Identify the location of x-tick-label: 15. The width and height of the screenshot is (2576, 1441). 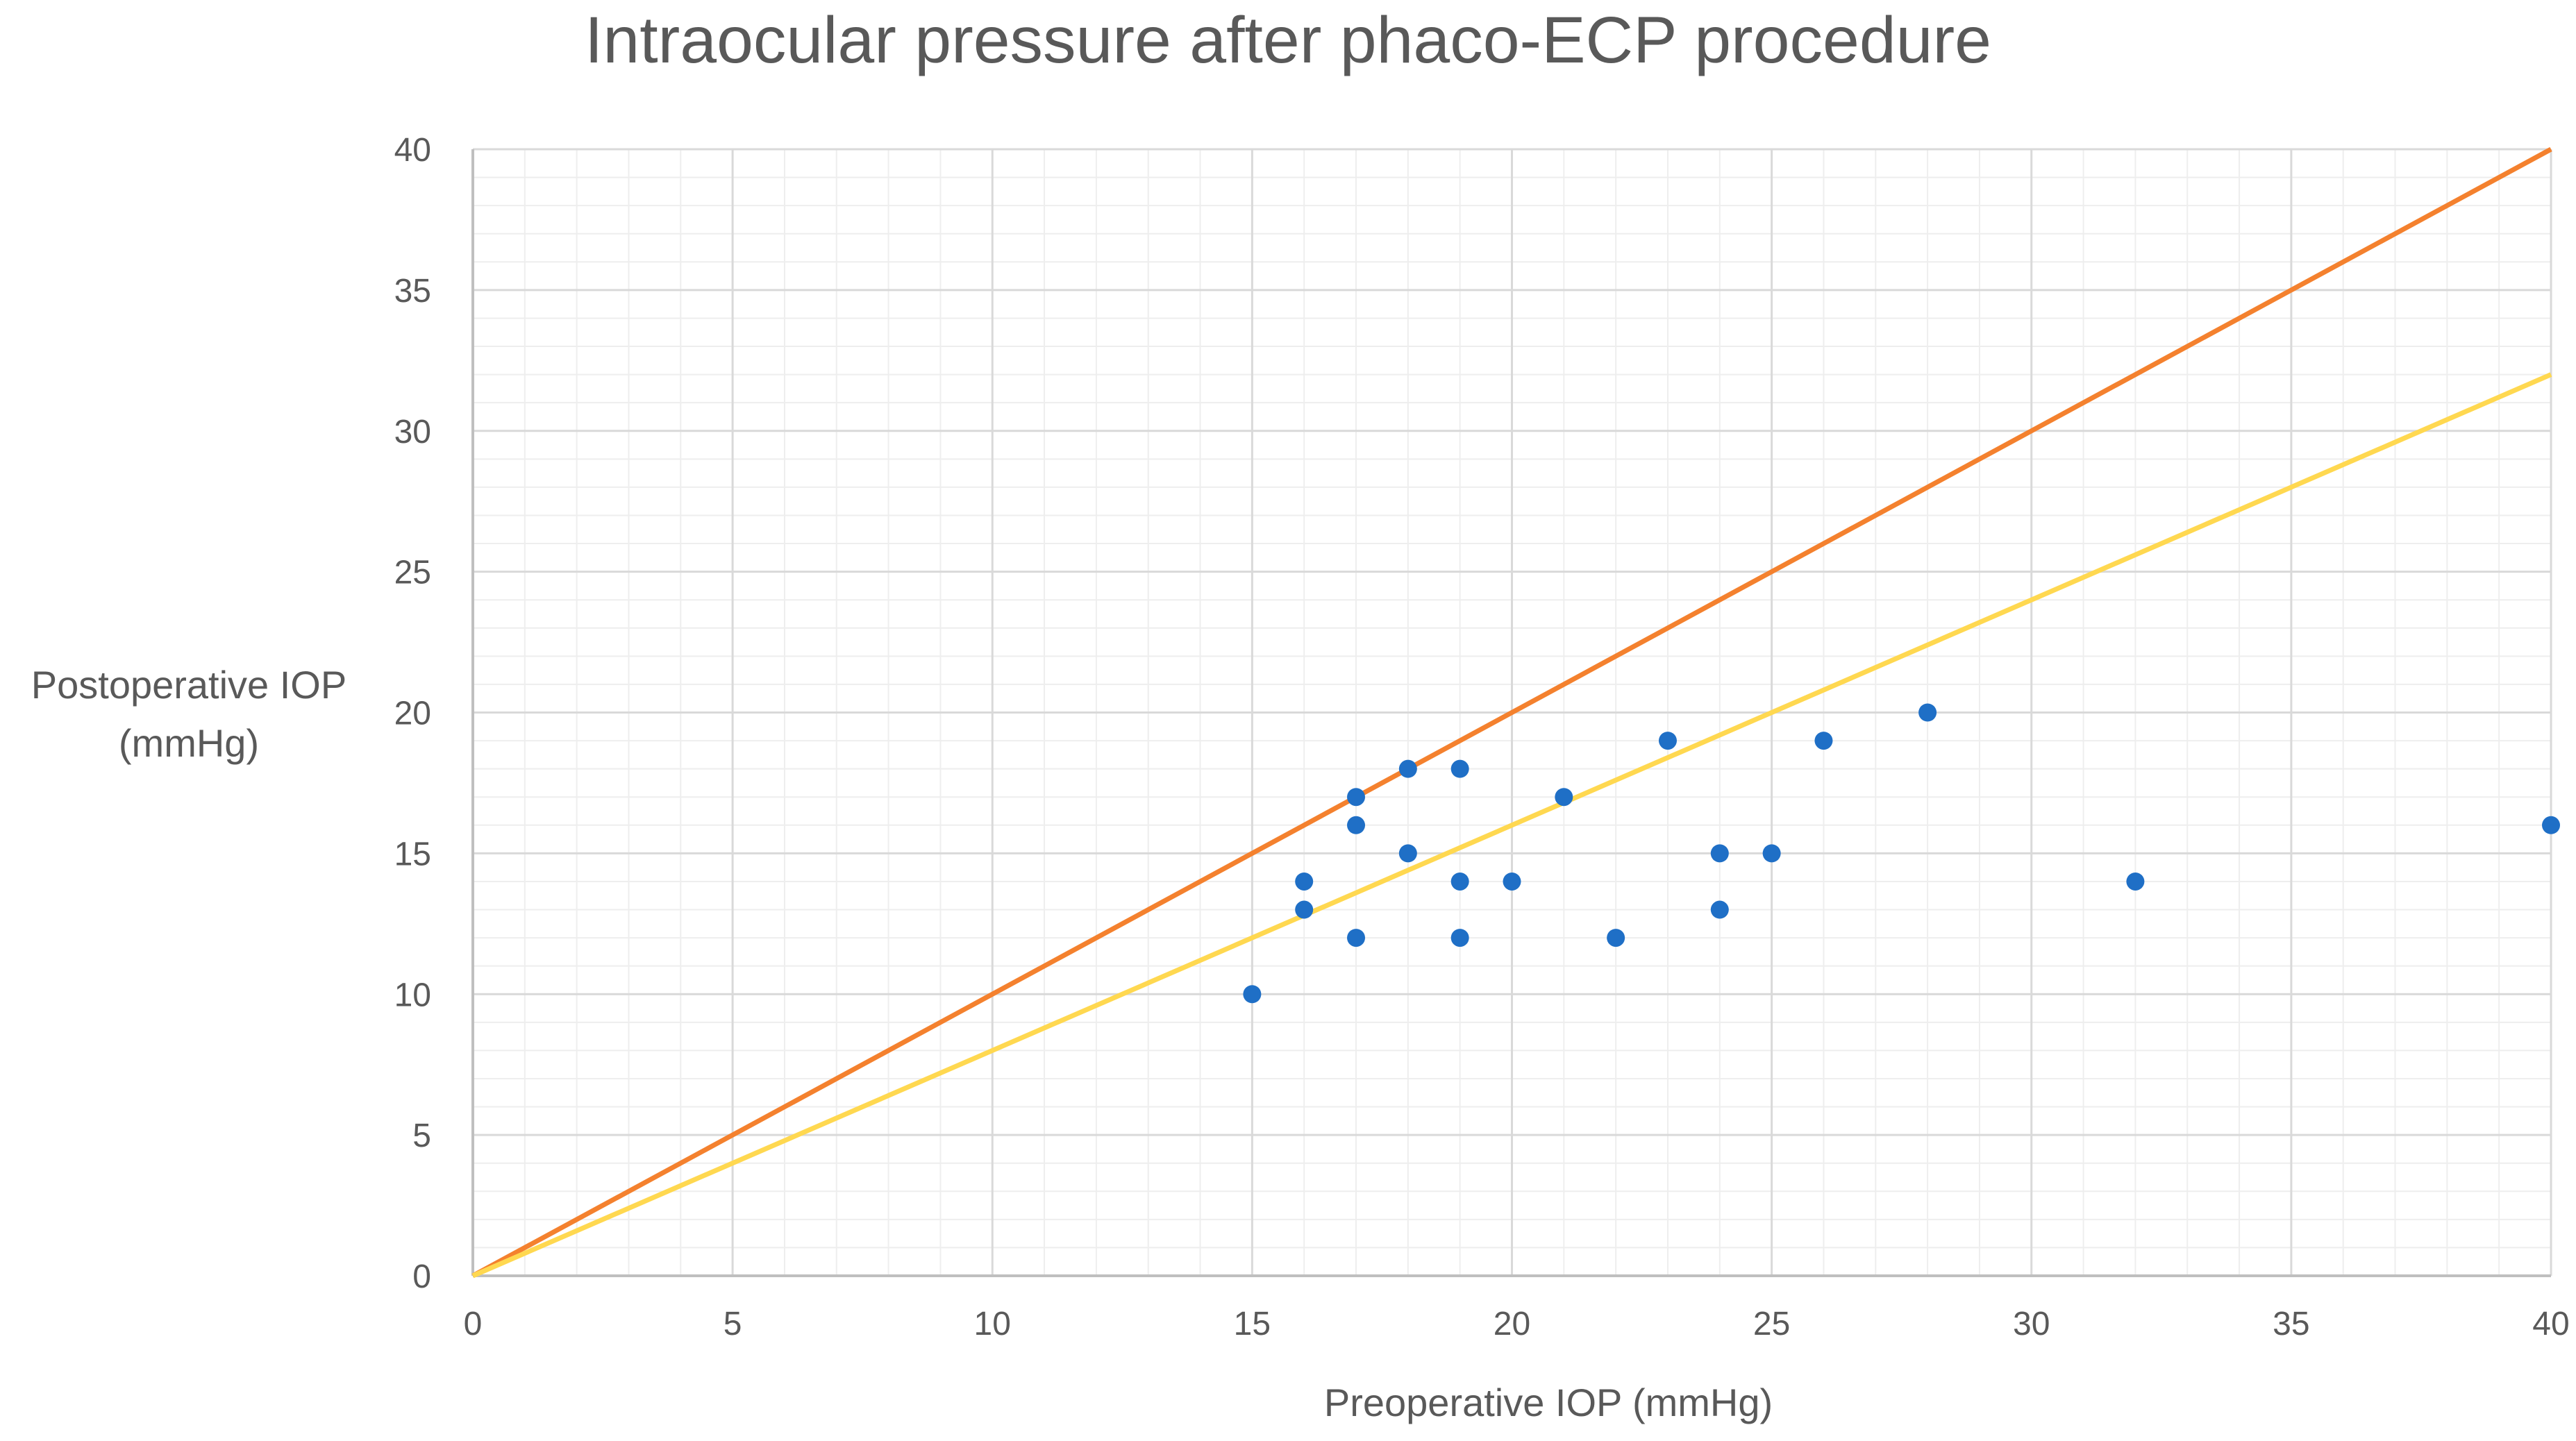
(1252, 1324).